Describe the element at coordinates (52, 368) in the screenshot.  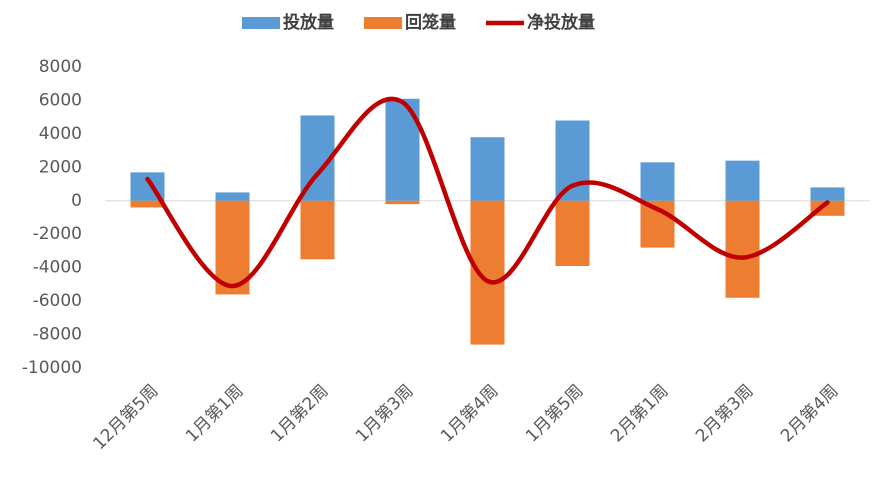
I see `y-tick-label: -10000` at that location.